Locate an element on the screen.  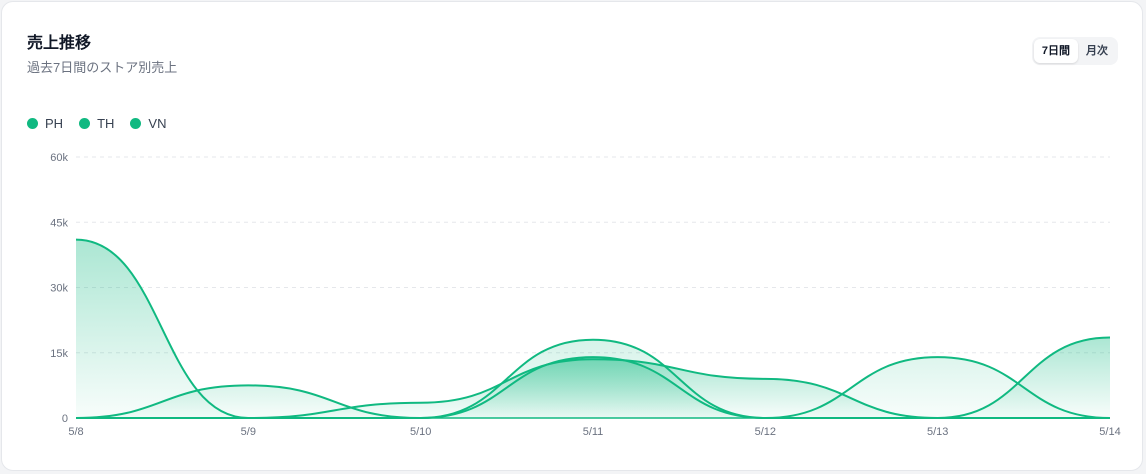
y-tick-label: 60k is located at coordinates (59, 158).